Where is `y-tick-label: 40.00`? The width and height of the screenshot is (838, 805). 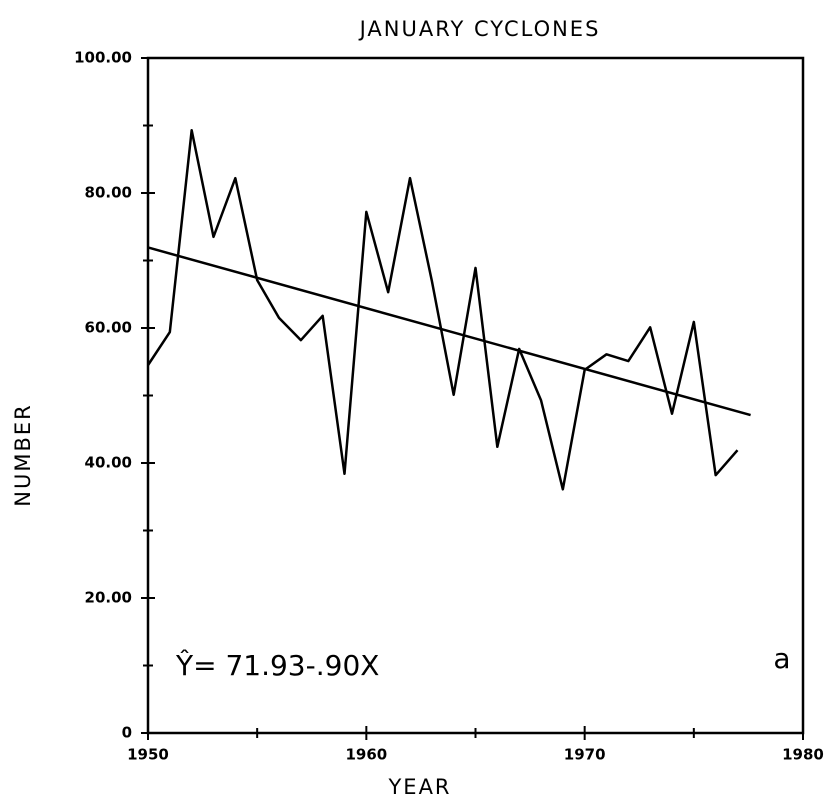 y-tick-label: 40.00 is located at coordinates (108, 463).